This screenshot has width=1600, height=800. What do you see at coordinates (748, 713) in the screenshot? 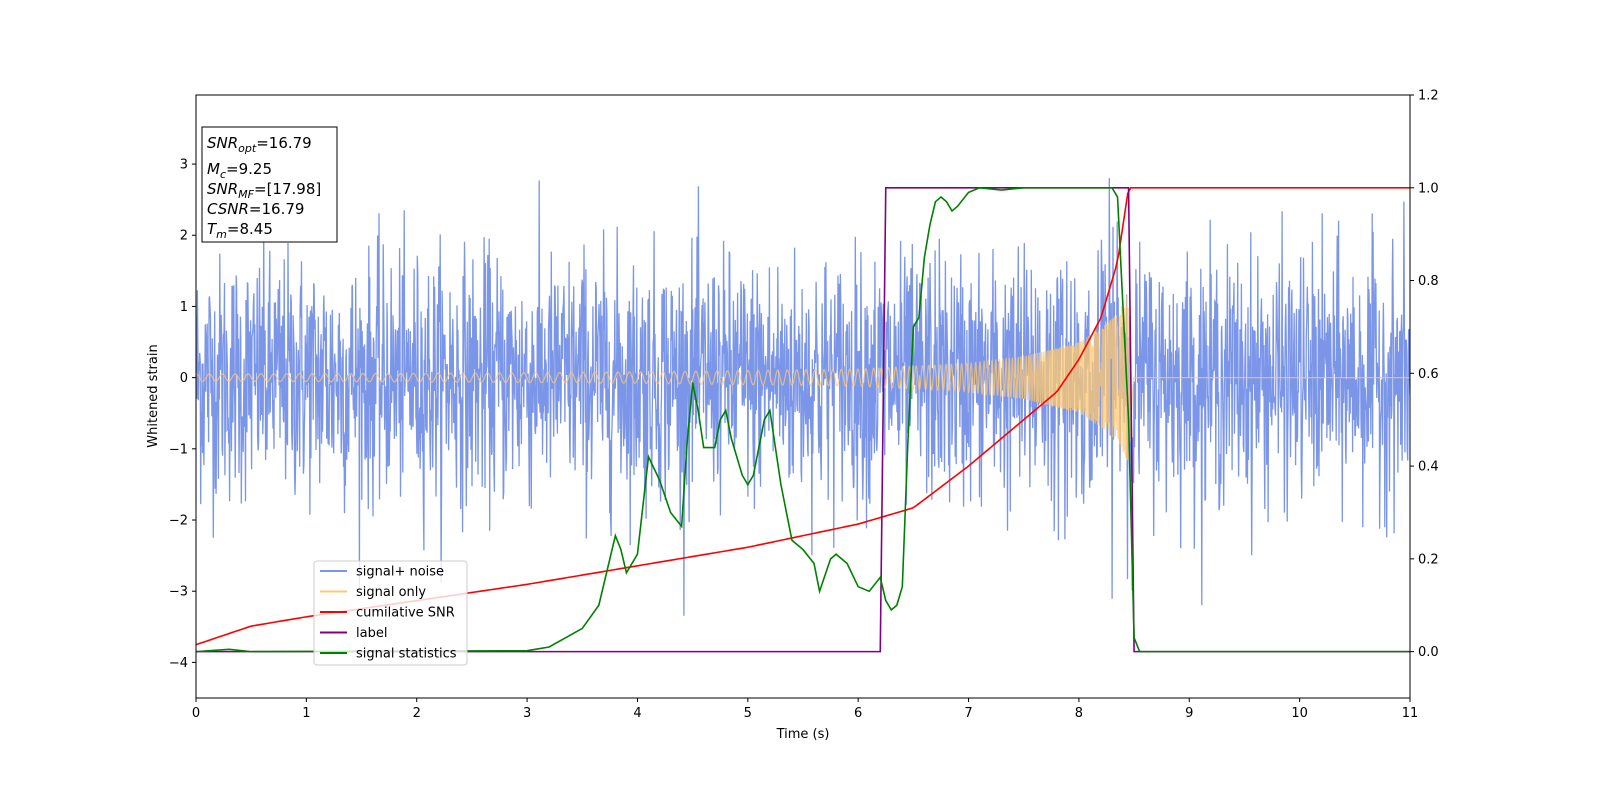
I see `x-tick-label: 5` at bounding box center [748, 713].